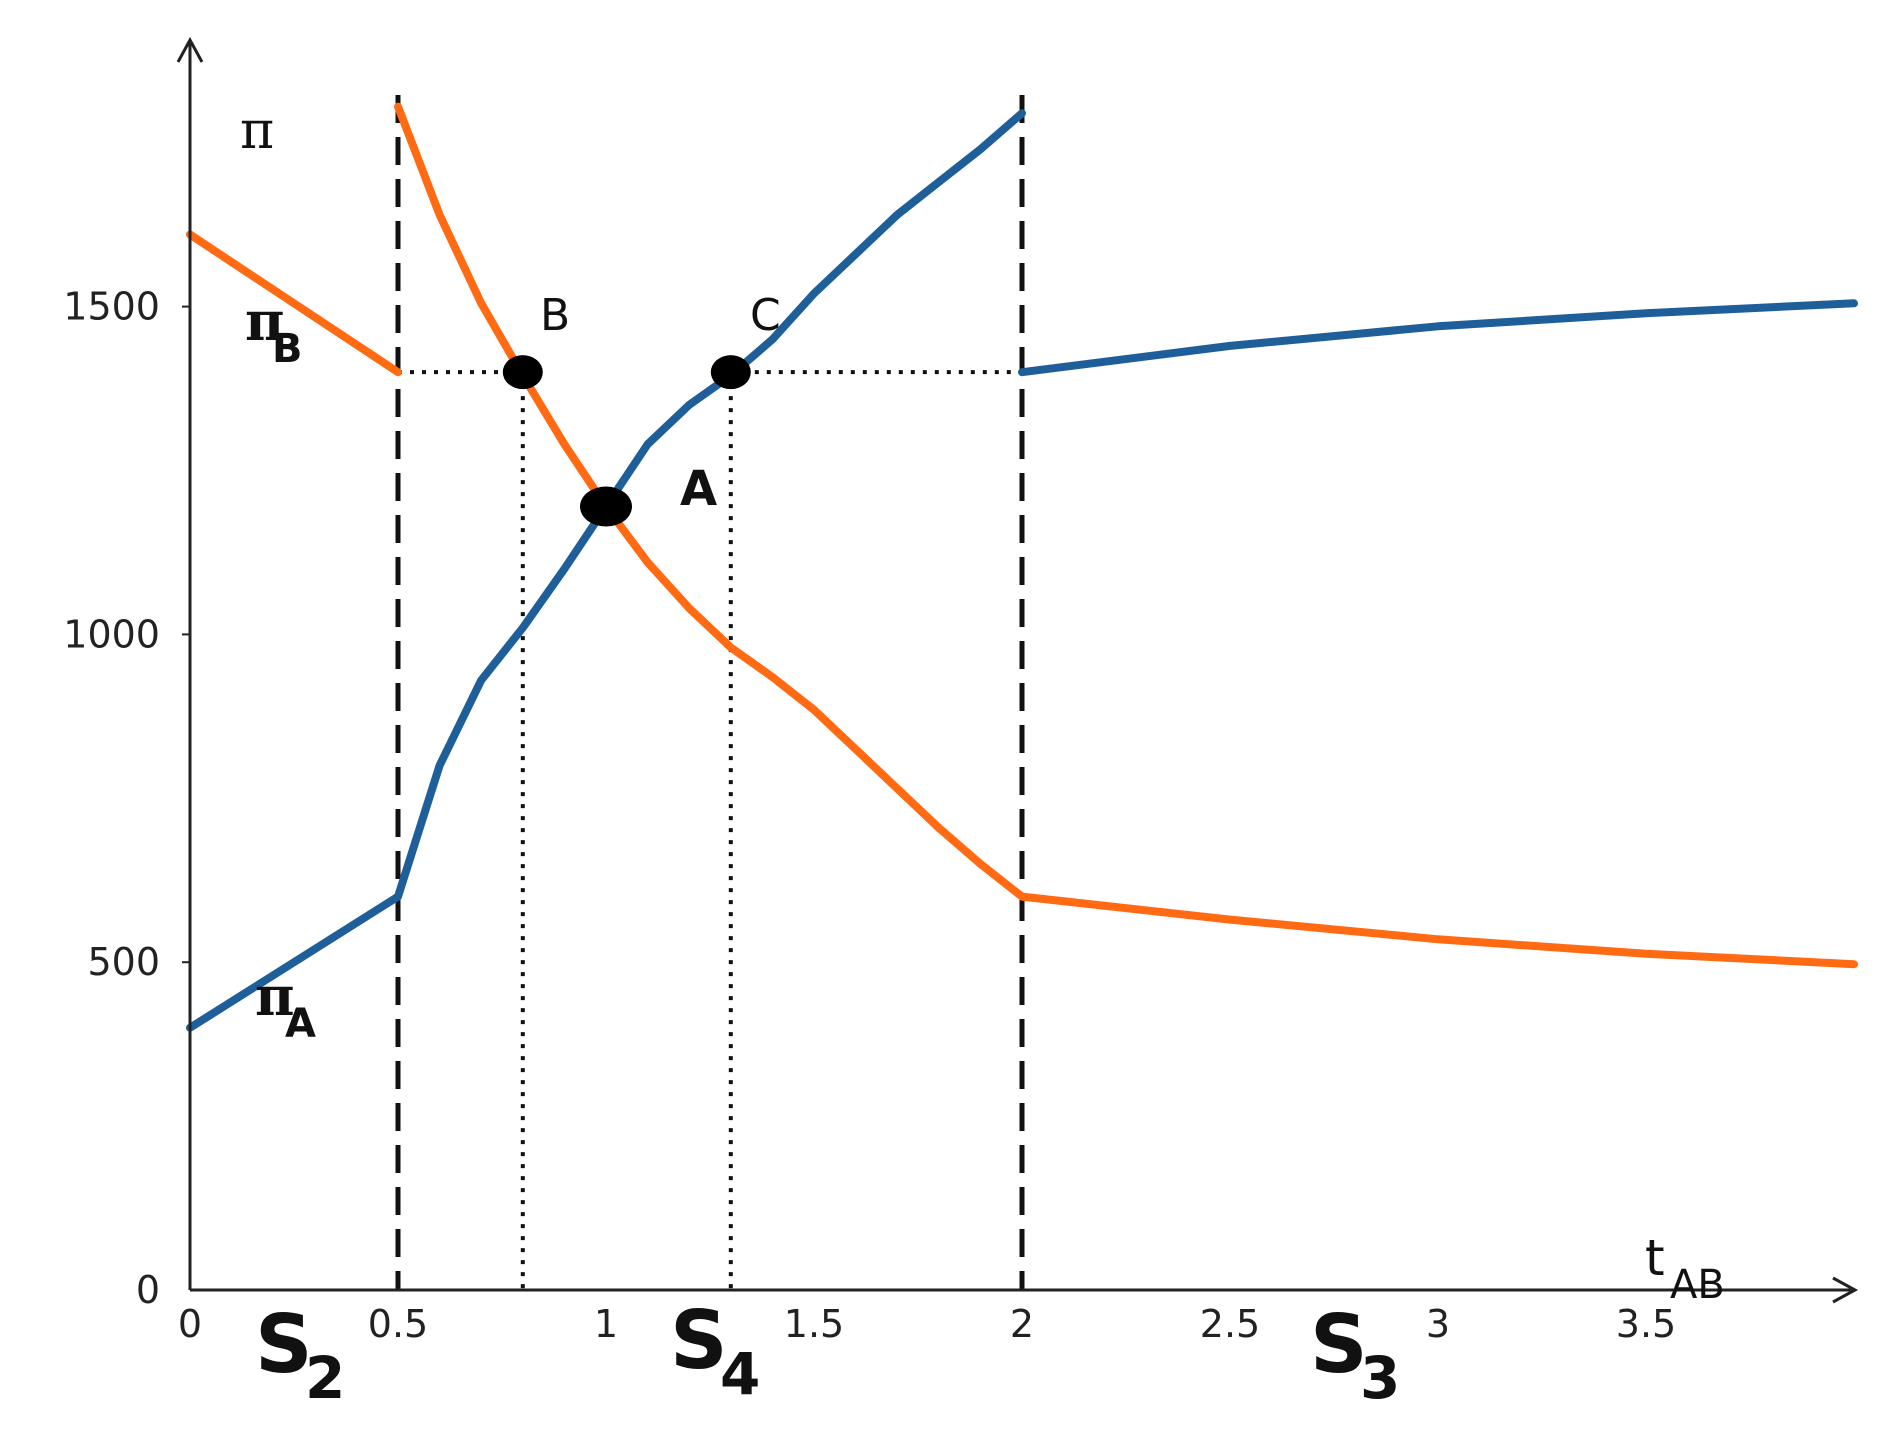 The height and width of the screenshot is (1430, 1893). I want to click on y-axis-arrow, so click(190, 49).